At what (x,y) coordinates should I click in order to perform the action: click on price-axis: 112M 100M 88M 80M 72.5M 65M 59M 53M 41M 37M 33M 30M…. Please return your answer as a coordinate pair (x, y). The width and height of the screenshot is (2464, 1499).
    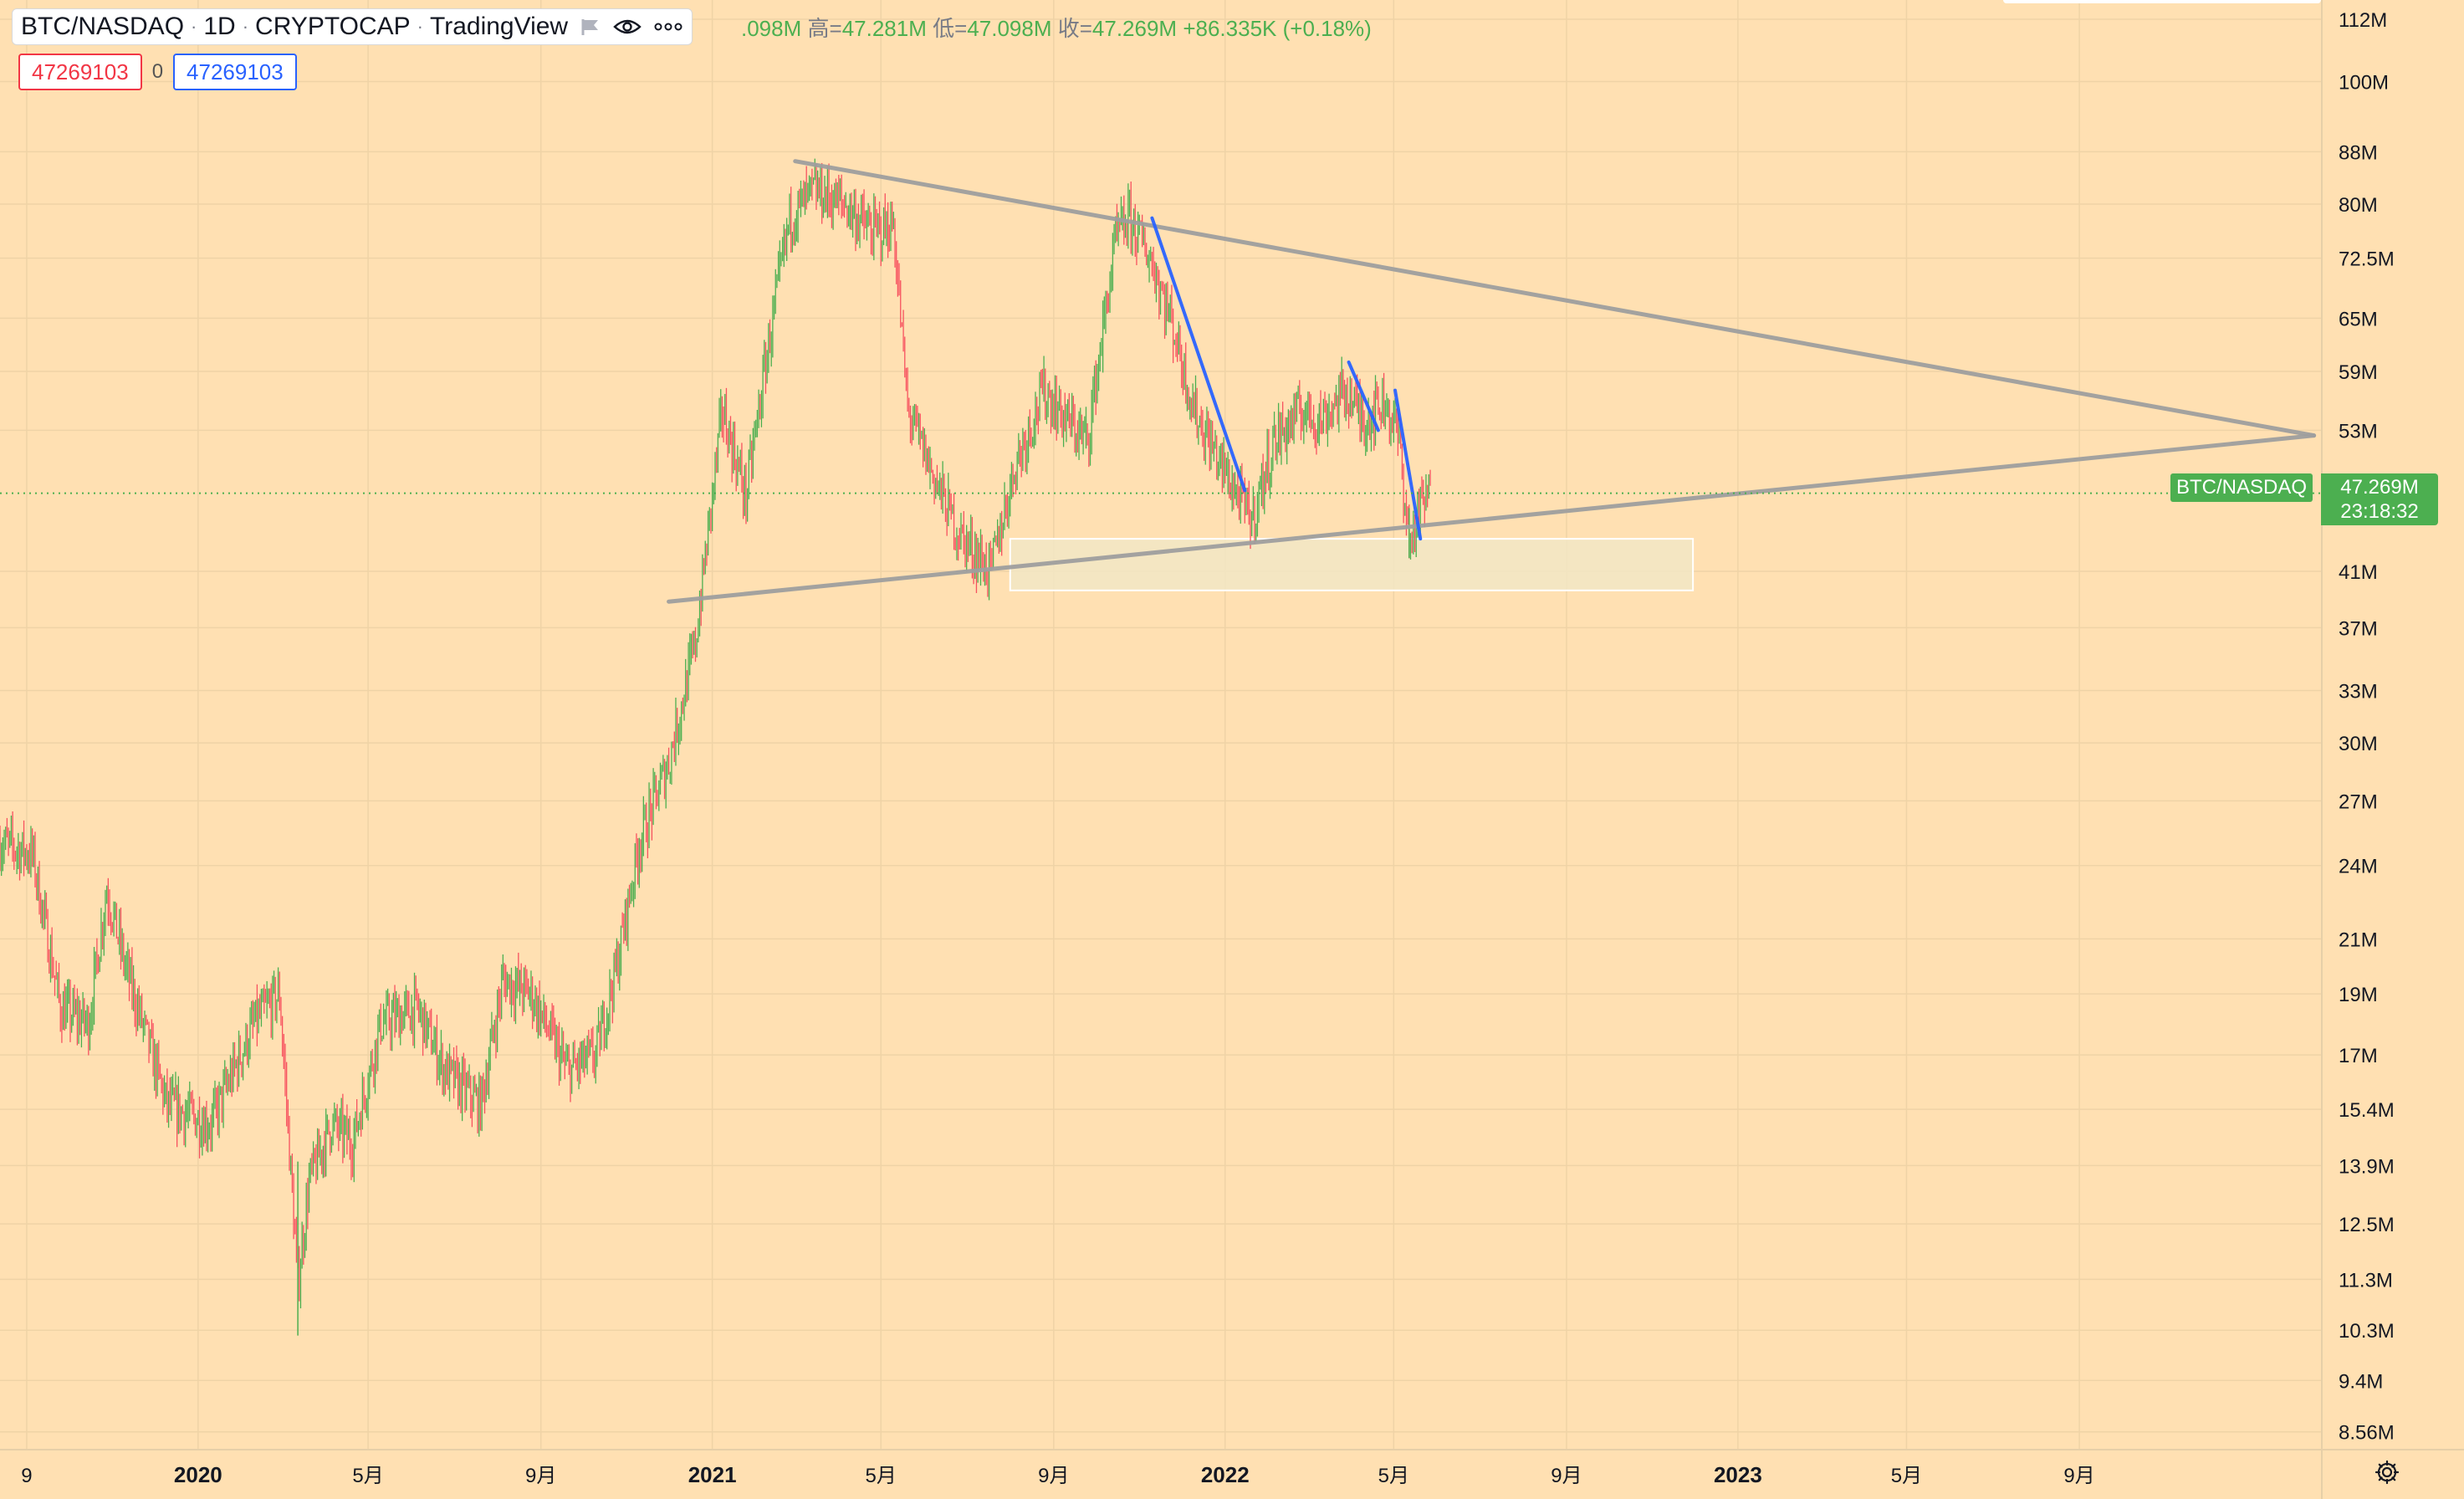
    Looking at the image, I should click on (2367, 727).